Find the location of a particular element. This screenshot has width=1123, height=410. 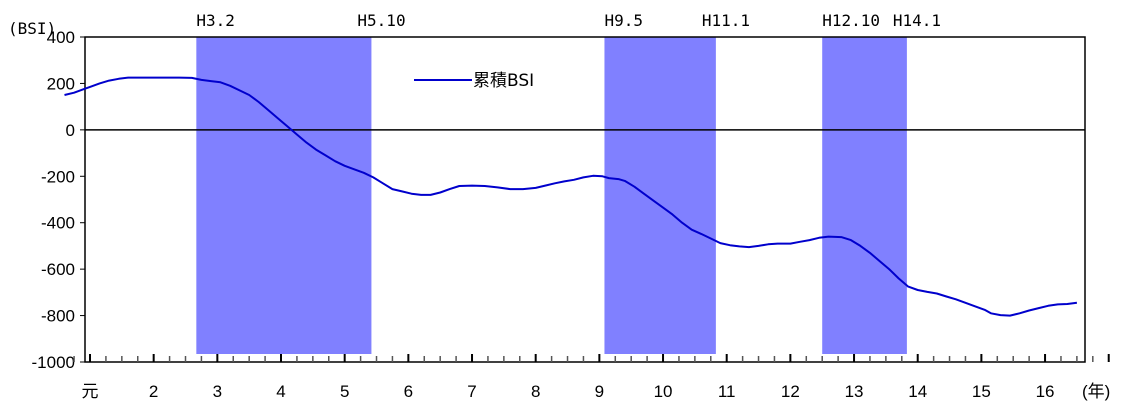

x-tick-label-1: 2 is located at coordinates (153, 391).